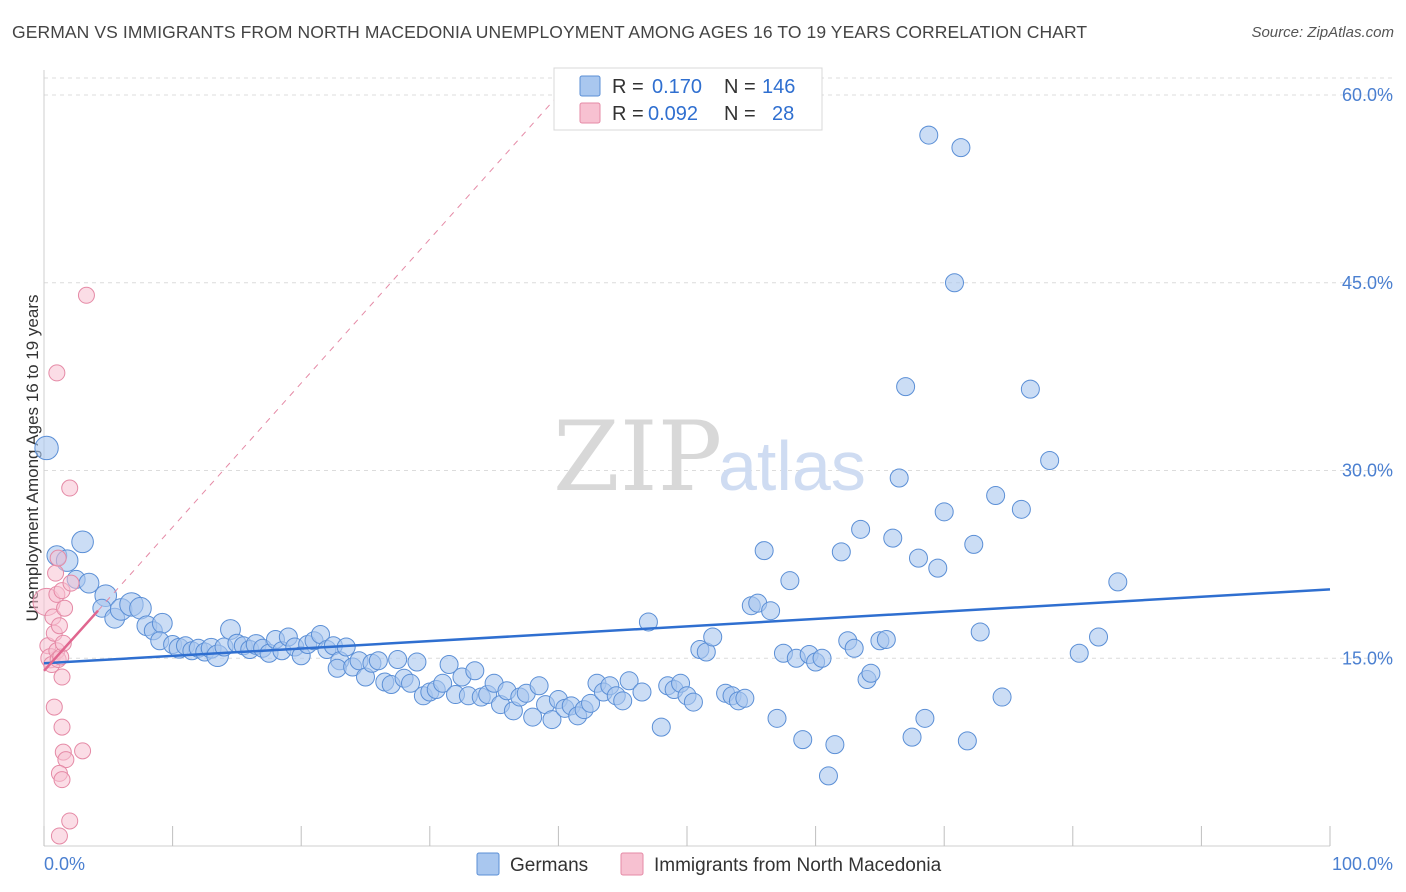 This screenshot has width=1406, height=892. What do you see at coordinates (687, 626) in the screenshot?
I see `trend-line-germans` at bounding box center [687, 626].